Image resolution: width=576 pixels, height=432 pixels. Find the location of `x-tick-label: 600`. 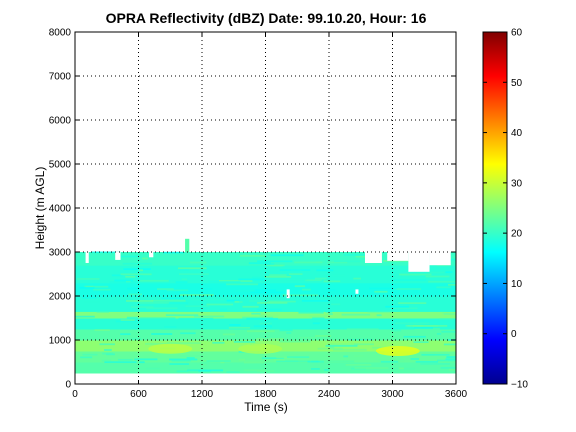

x-tick-label: 600 is located at coordinates (138, 394).